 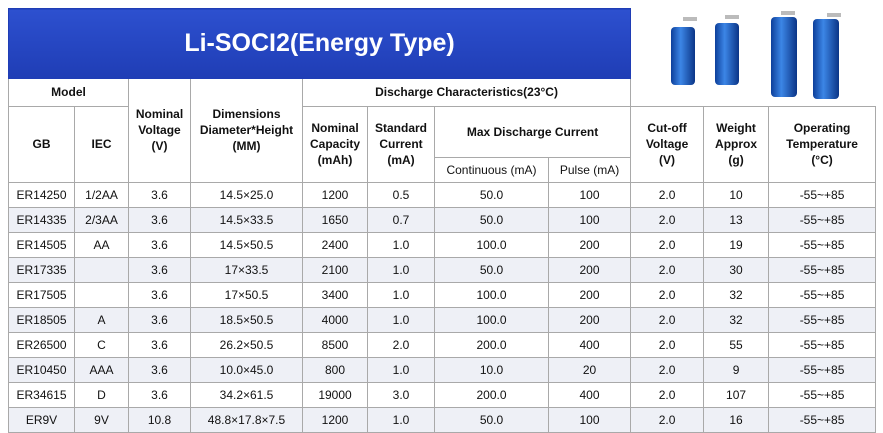 What do you see at coordinates (736, 219) in the screenshot?
I see `cell: 13` at bounding box center [736, 219].